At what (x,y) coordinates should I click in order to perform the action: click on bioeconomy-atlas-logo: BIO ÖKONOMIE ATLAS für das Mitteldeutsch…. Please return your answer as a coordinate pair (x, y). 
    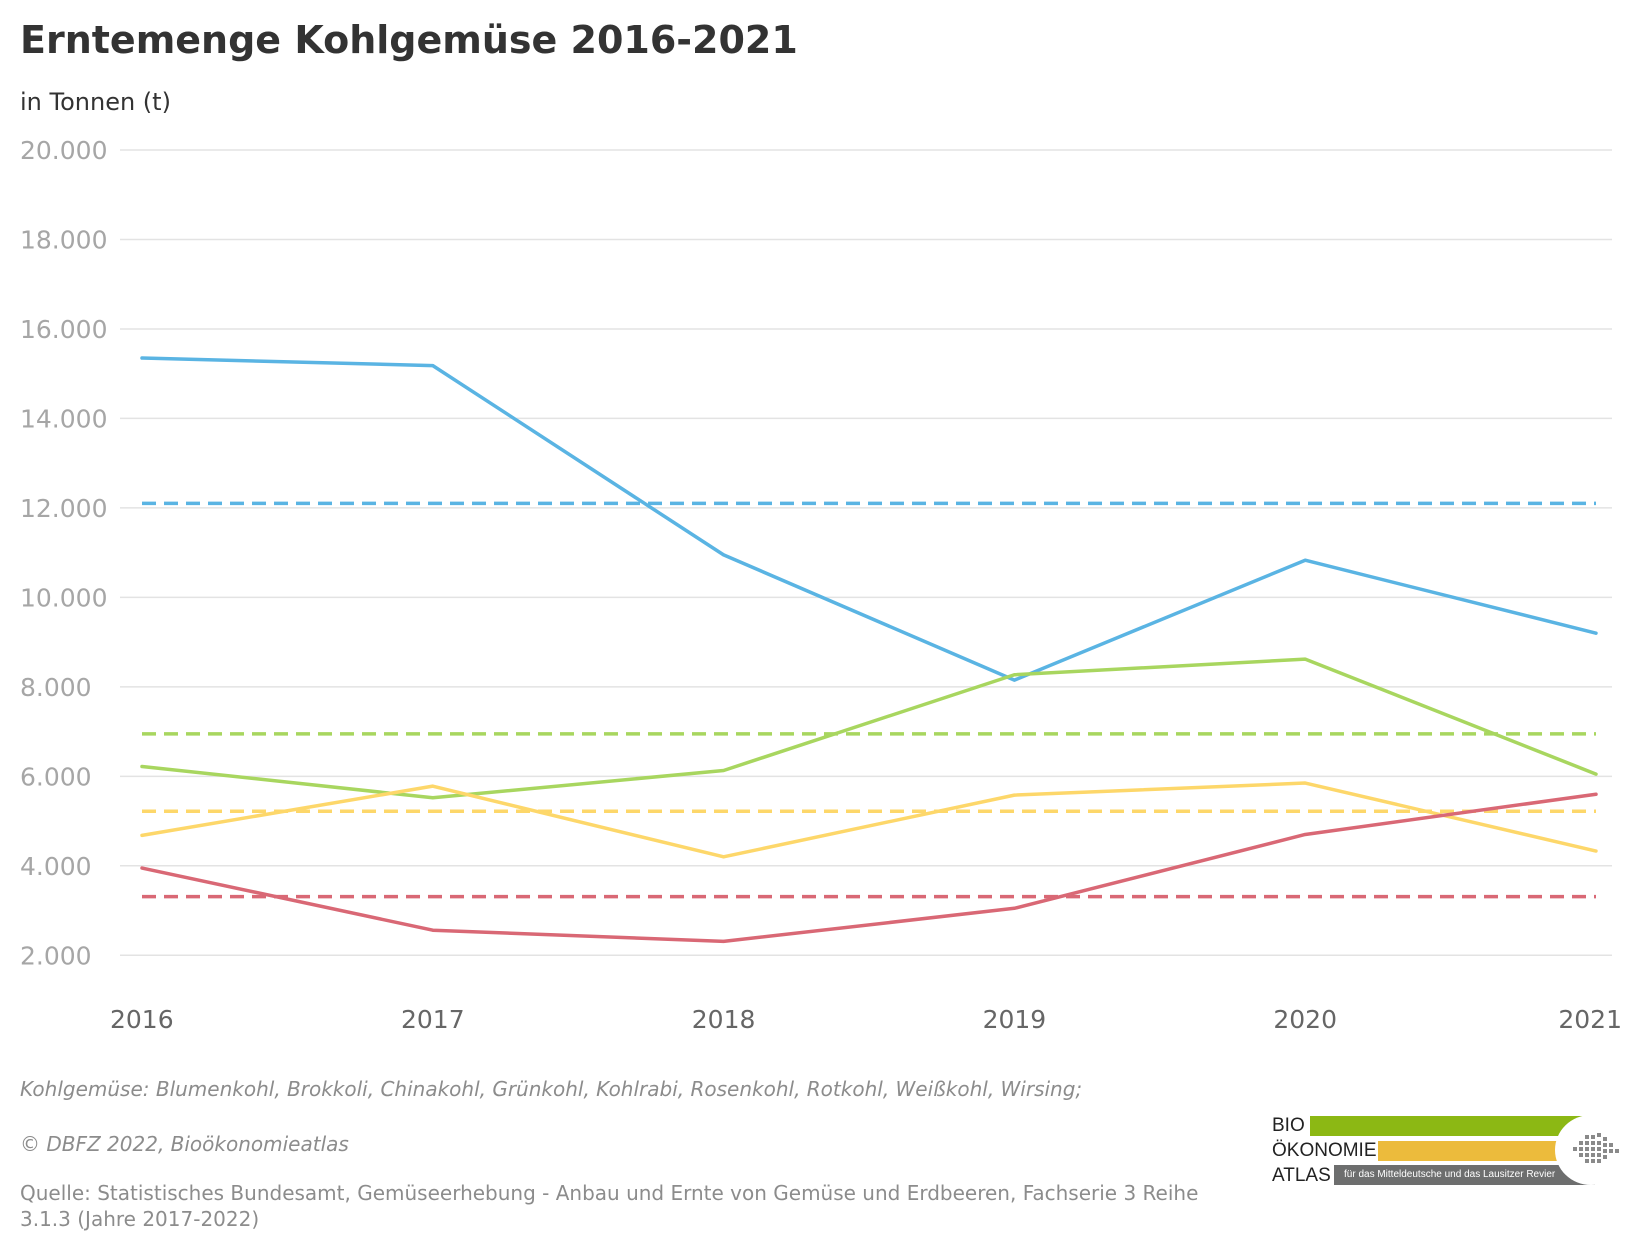
    Looking at the image, I should click on (1449, 1150).